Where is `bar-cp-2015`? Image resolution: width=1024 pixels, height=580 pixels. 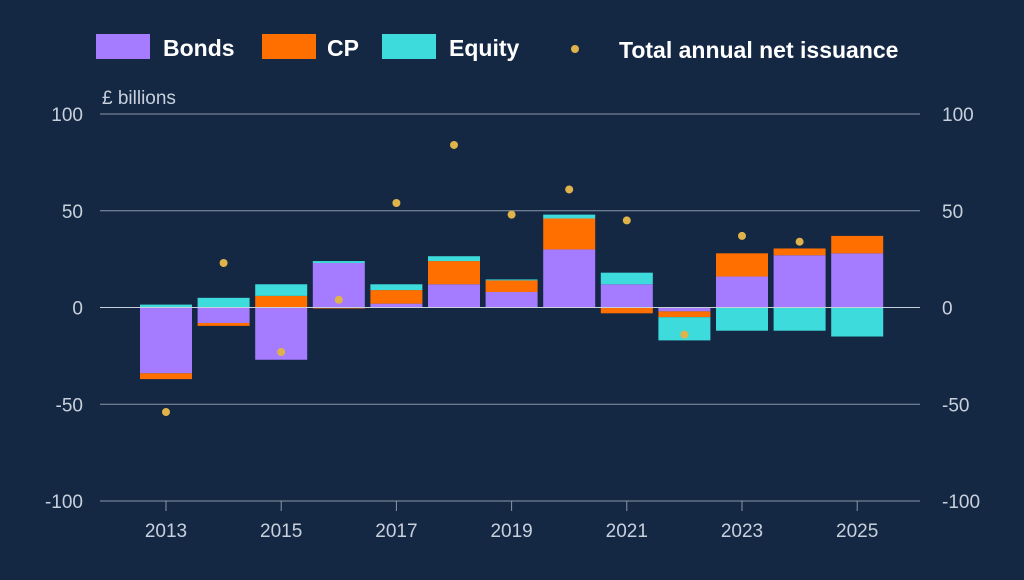
bar-cp-2015 is located at coordinates (281, 301).